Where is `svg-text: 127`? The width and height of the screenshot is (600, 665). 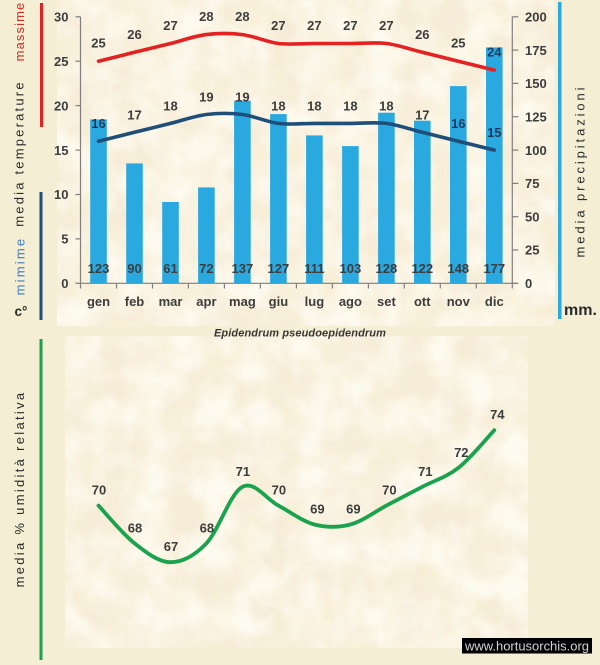 svg-text: 127 is located at coordinates (279, 268).